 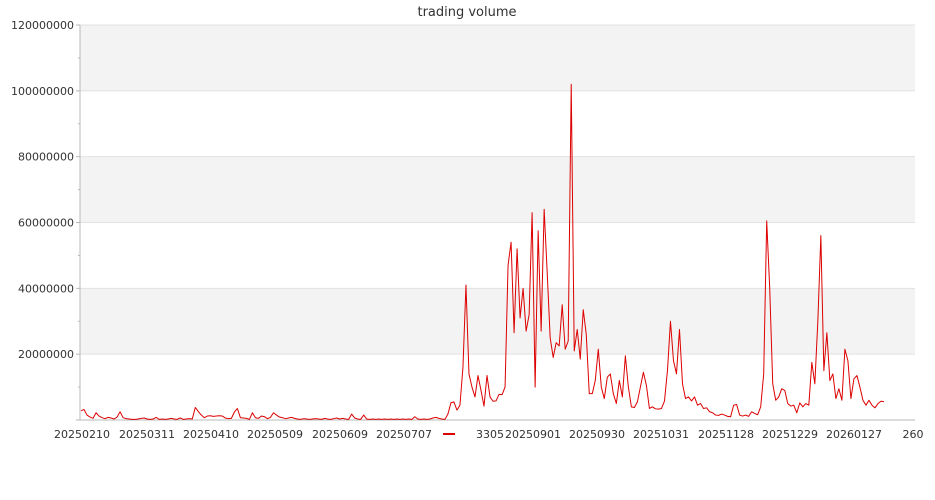 What do you see at coordinates (42, 25) in the screenshot?
I see `y-tick-label: 120000000` at bounding box center [42, 25].